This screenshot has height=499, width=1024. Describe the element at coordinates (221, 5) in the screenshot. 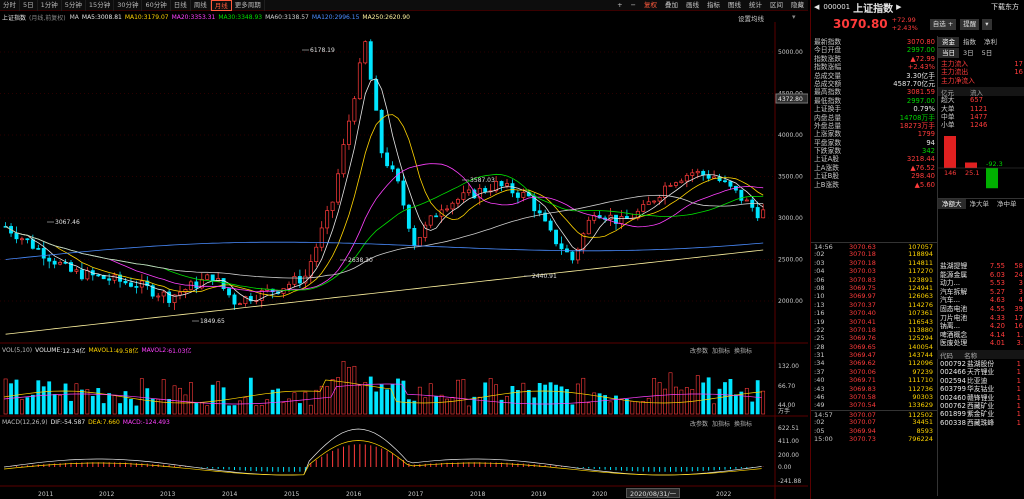

I see `period-tab-9: 月线` at that location.